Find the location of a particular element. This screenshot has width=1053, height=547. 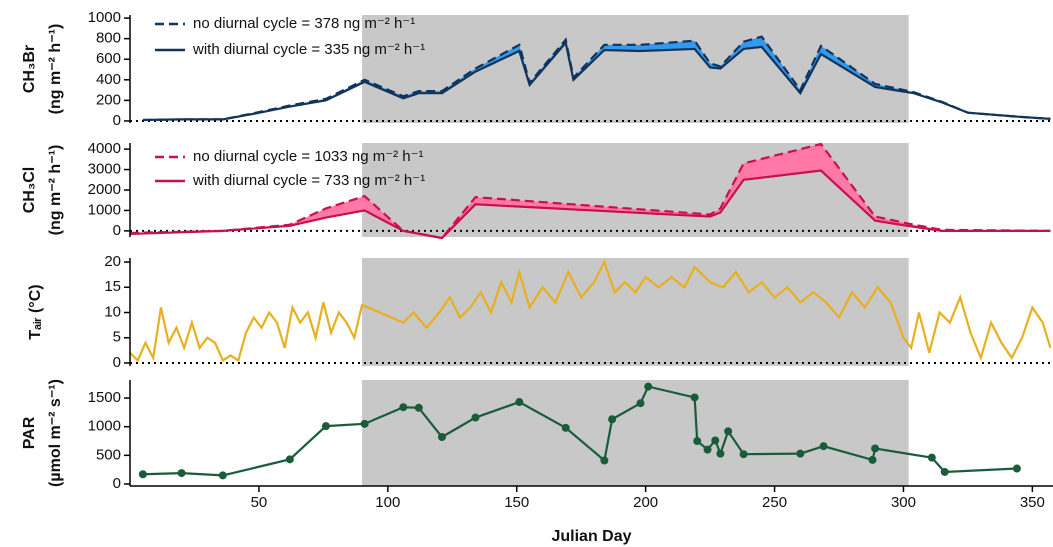

y-tick-label: 2000 is located at coordinates (104, 189).